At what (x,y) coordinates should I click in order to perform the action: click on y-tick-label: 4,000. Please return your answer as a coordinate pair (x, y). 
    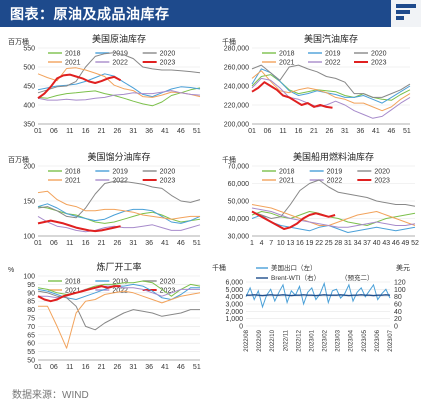
    Looking at the image, I should click on (234, 297).